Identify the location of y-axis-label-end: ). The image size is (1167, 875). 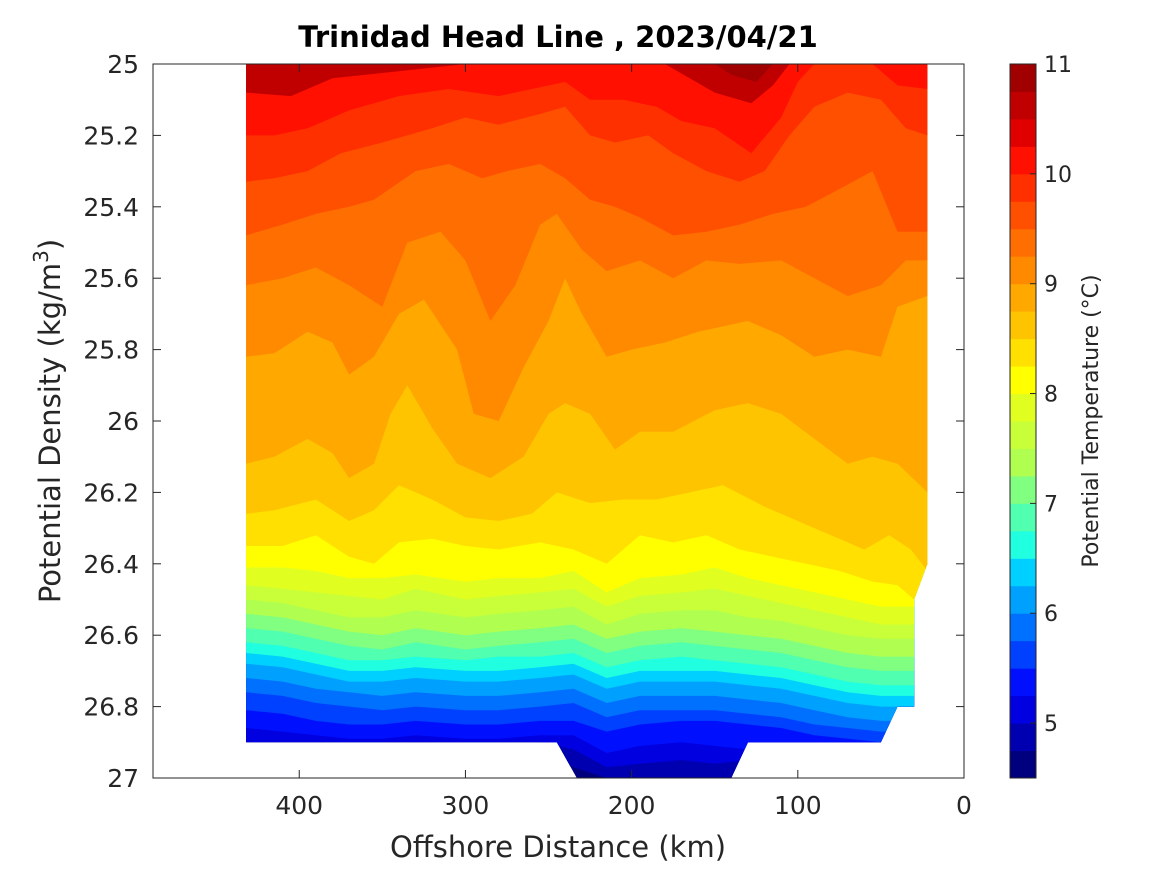
(50, 244).